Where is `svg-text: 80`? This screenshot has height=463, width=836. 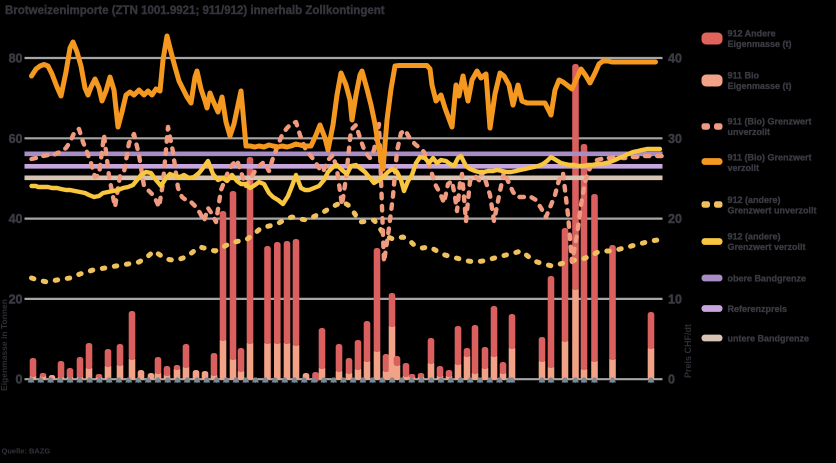
svg-text: 80 is located at coordinates (16, 59).